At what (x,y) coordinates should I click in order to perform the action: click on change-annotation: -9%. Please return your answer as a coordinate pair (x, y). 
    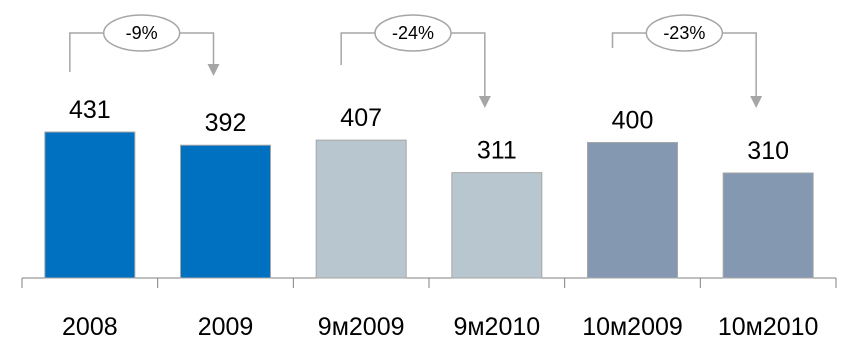
    Looking at the image, I should click on (144, 45).